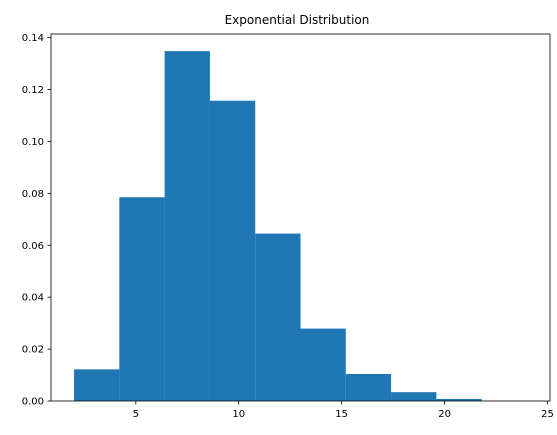 This screenshot has width=557, height=435. What do you see at coordinates (238, 414) in the screenshot?
I see `x-tick-label: 10` at bounding box center [238, 414].